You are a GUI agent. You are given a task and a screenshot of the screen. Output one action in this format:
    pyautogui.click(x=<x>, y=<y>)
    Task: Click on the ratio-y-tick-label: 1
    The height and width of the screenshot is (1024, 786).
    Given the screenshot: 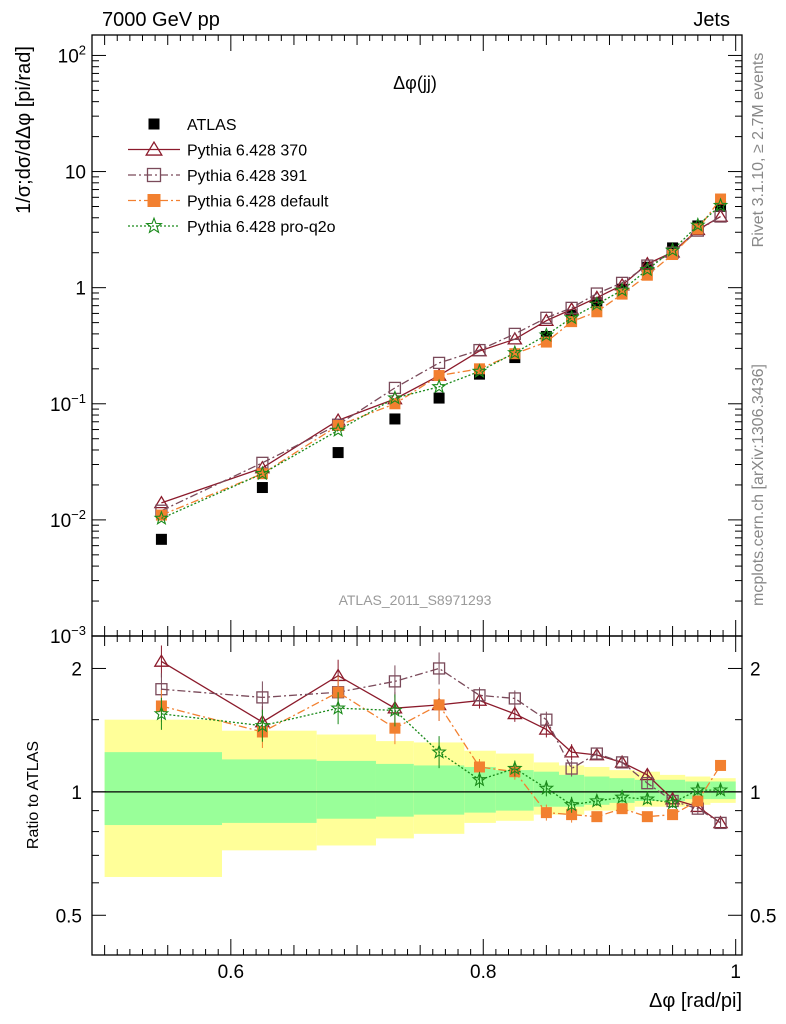 What is the action you would take?
    pyautogui.click(x=76, y=793)
    